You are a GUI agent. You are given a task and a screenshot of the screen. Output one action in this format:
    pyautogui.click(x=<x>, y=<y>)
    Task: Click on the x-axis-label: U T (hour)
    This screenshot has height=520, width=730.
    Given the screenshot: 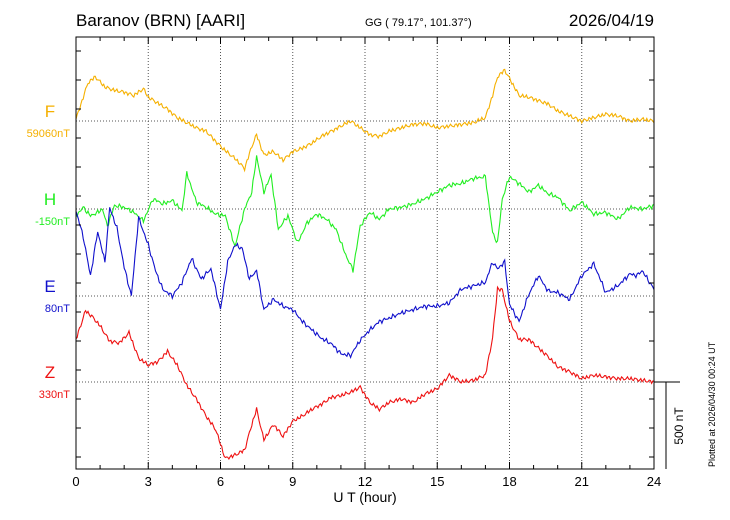 What is the action you would take?
    pyautogui.click(x=364, y=497)
    